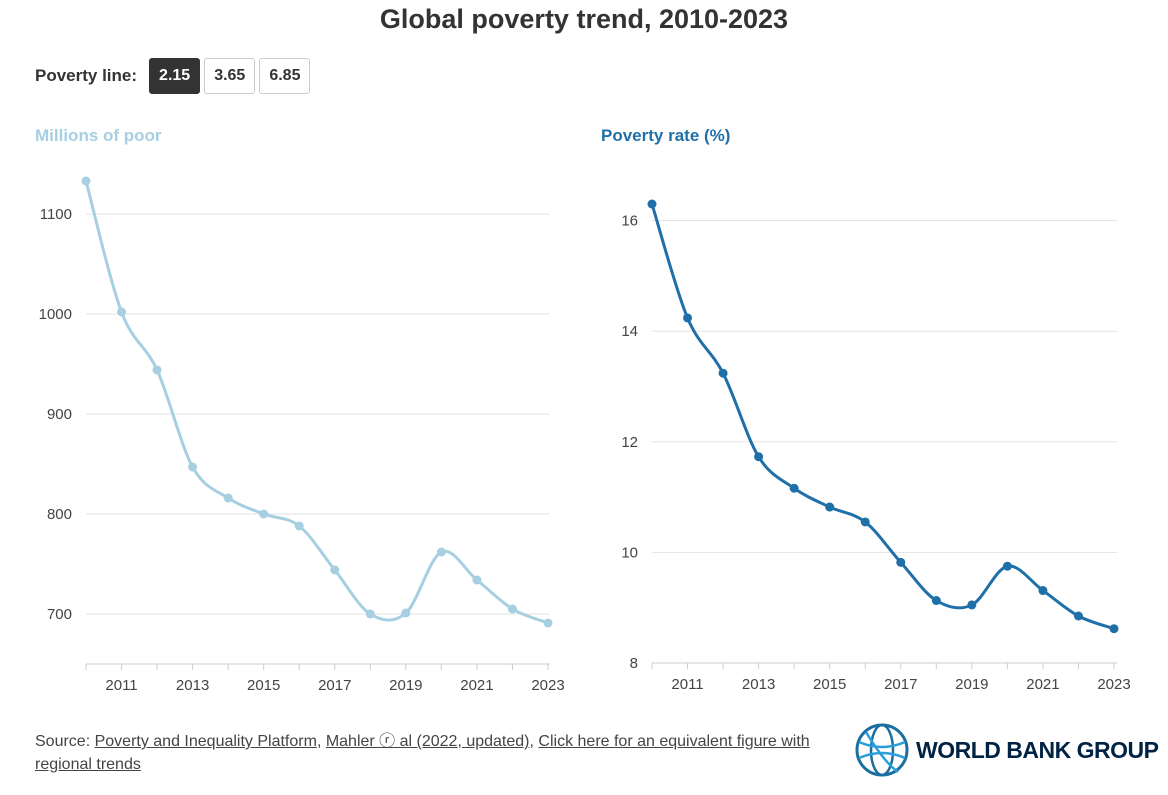 This screenshot has height=795, width=1168. Describe the element at coordinates (59, 514) in the screenshot. I see `y-tick-label: 800` at that location.